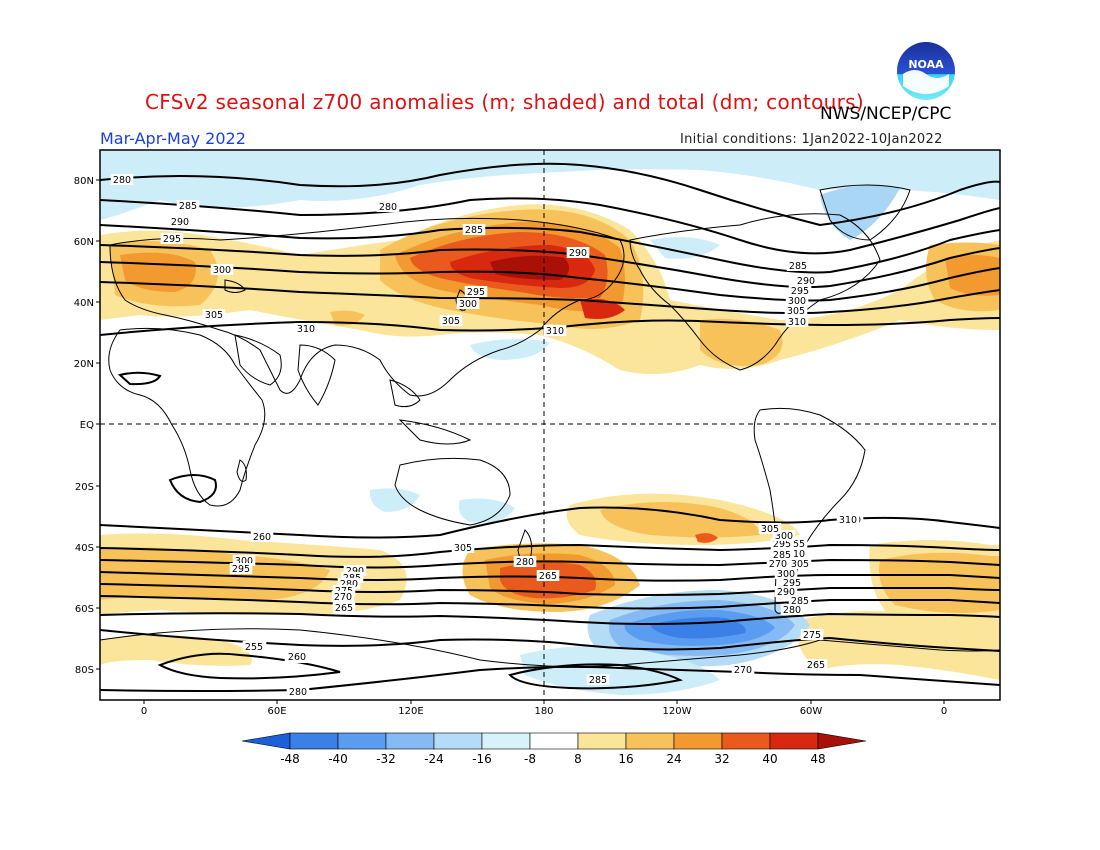  I want to click on contour-label: 285, so click(782, 555).